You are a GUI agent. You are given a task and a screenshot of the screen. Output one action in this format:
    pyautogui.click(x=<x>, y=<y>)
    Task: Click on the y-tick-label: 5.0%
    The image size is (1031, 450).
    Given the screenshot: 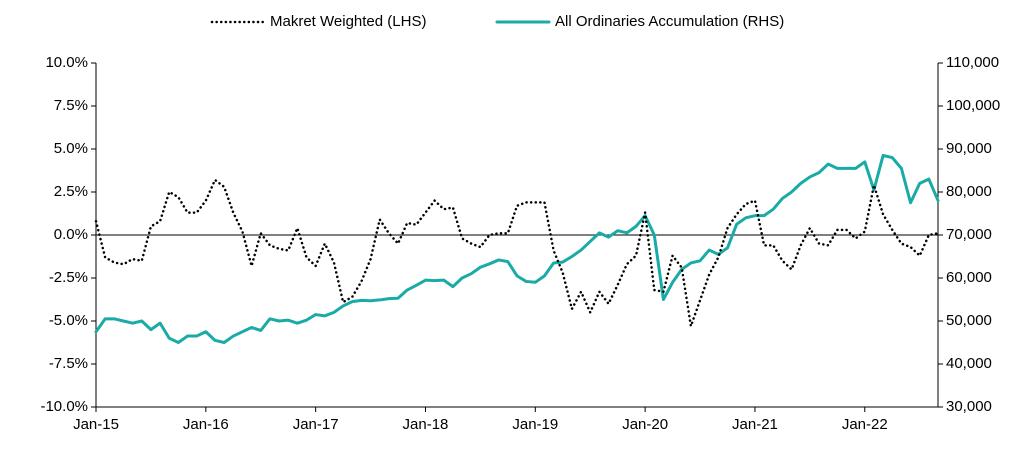 What is the action you would take?
    pyautogui.click(x=71, y=148)
    